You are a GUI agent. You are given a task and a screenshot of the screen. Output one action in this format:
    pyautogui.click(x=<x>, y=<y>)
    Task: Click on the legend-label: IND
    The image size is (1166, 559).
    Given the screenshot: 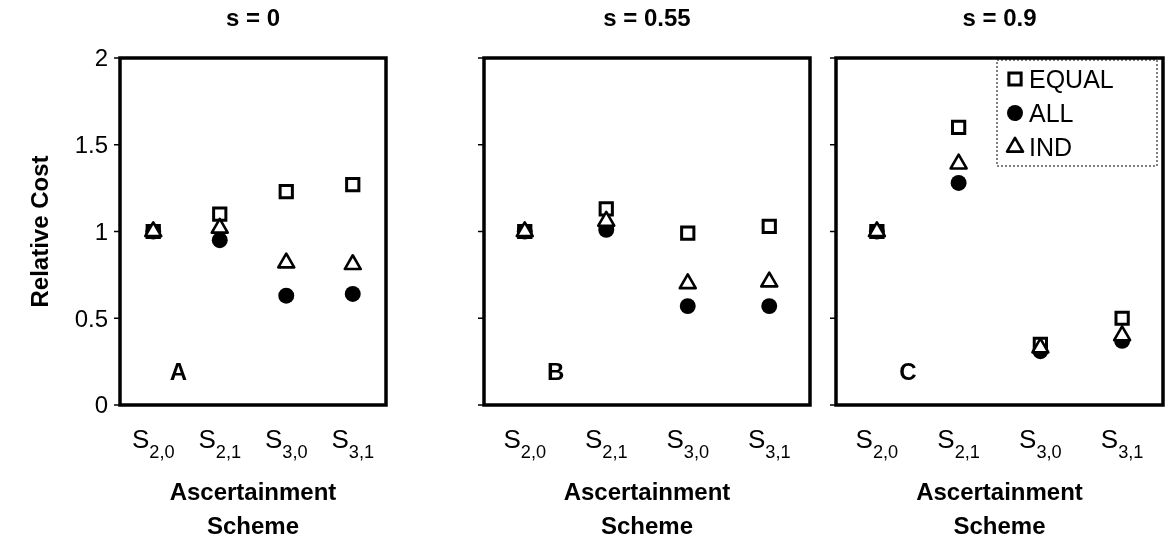 What is the action you would take?
    pyautogui.click(x=1051, y=146)
    